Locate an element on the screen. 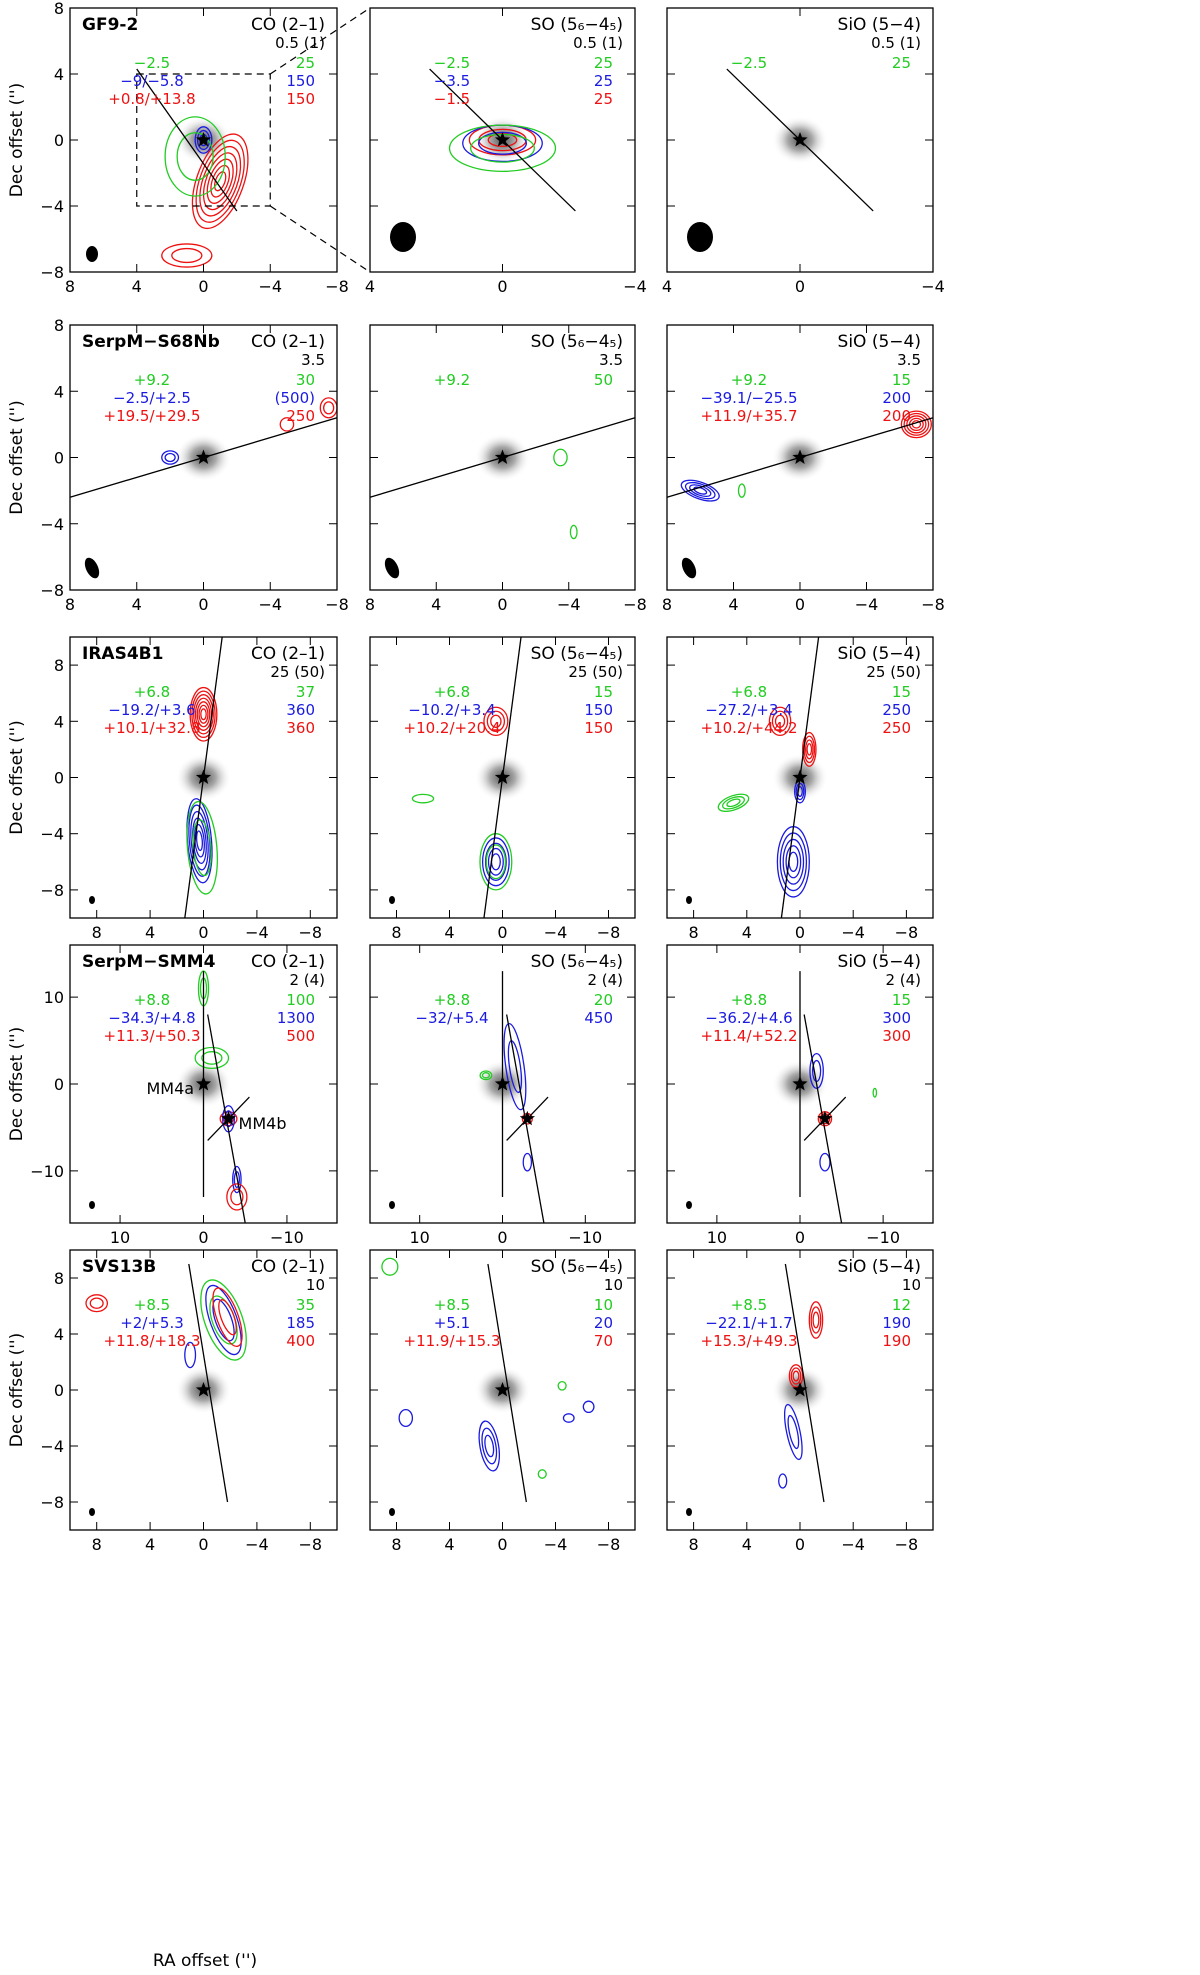 This screenshot has height=1975, width=1200. velocity-range: +10.2/+20.4 is located at coordinates (452, 728).